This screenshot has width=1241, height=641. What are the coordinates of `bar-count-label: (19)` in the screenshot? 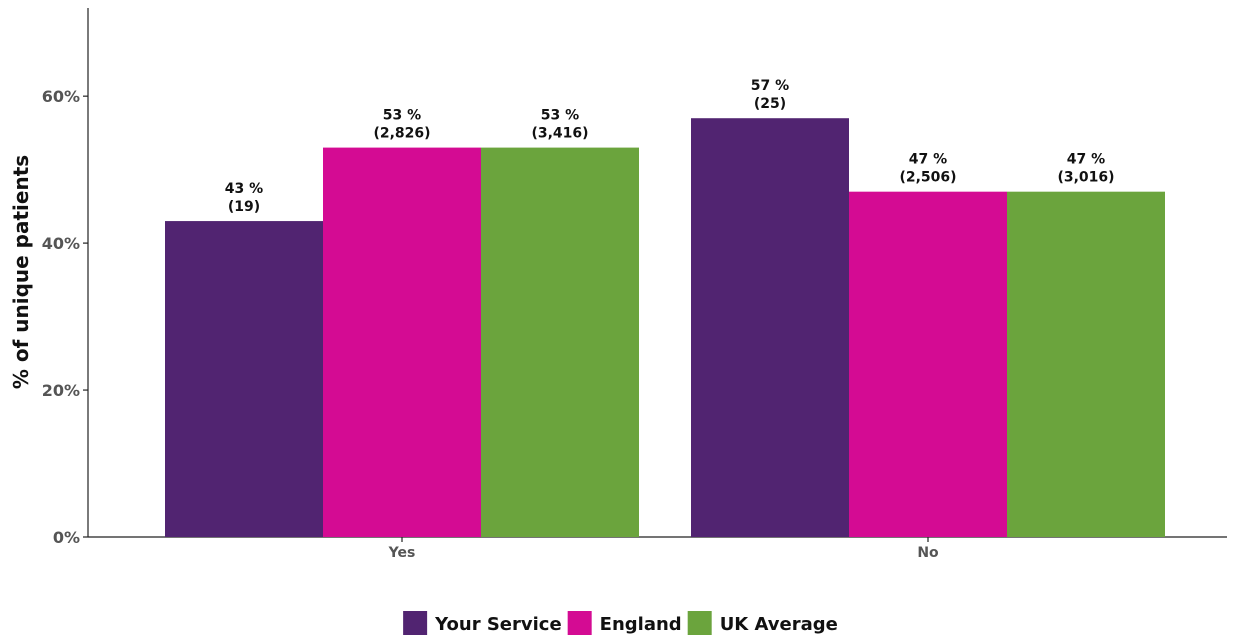 It's located at (244, 207).